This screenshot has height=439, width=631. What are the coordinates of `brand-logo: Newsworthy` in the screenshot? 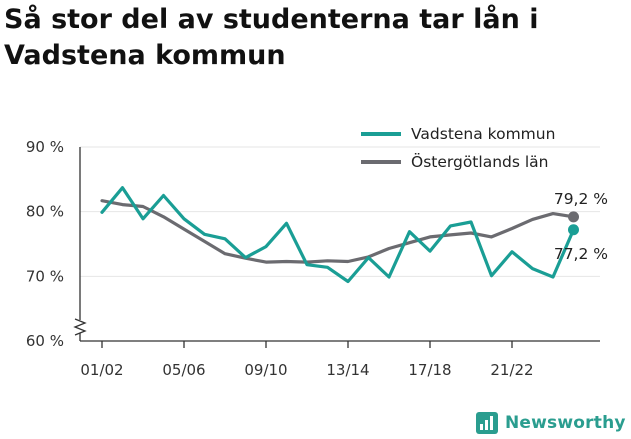 It's located at (551, 423).